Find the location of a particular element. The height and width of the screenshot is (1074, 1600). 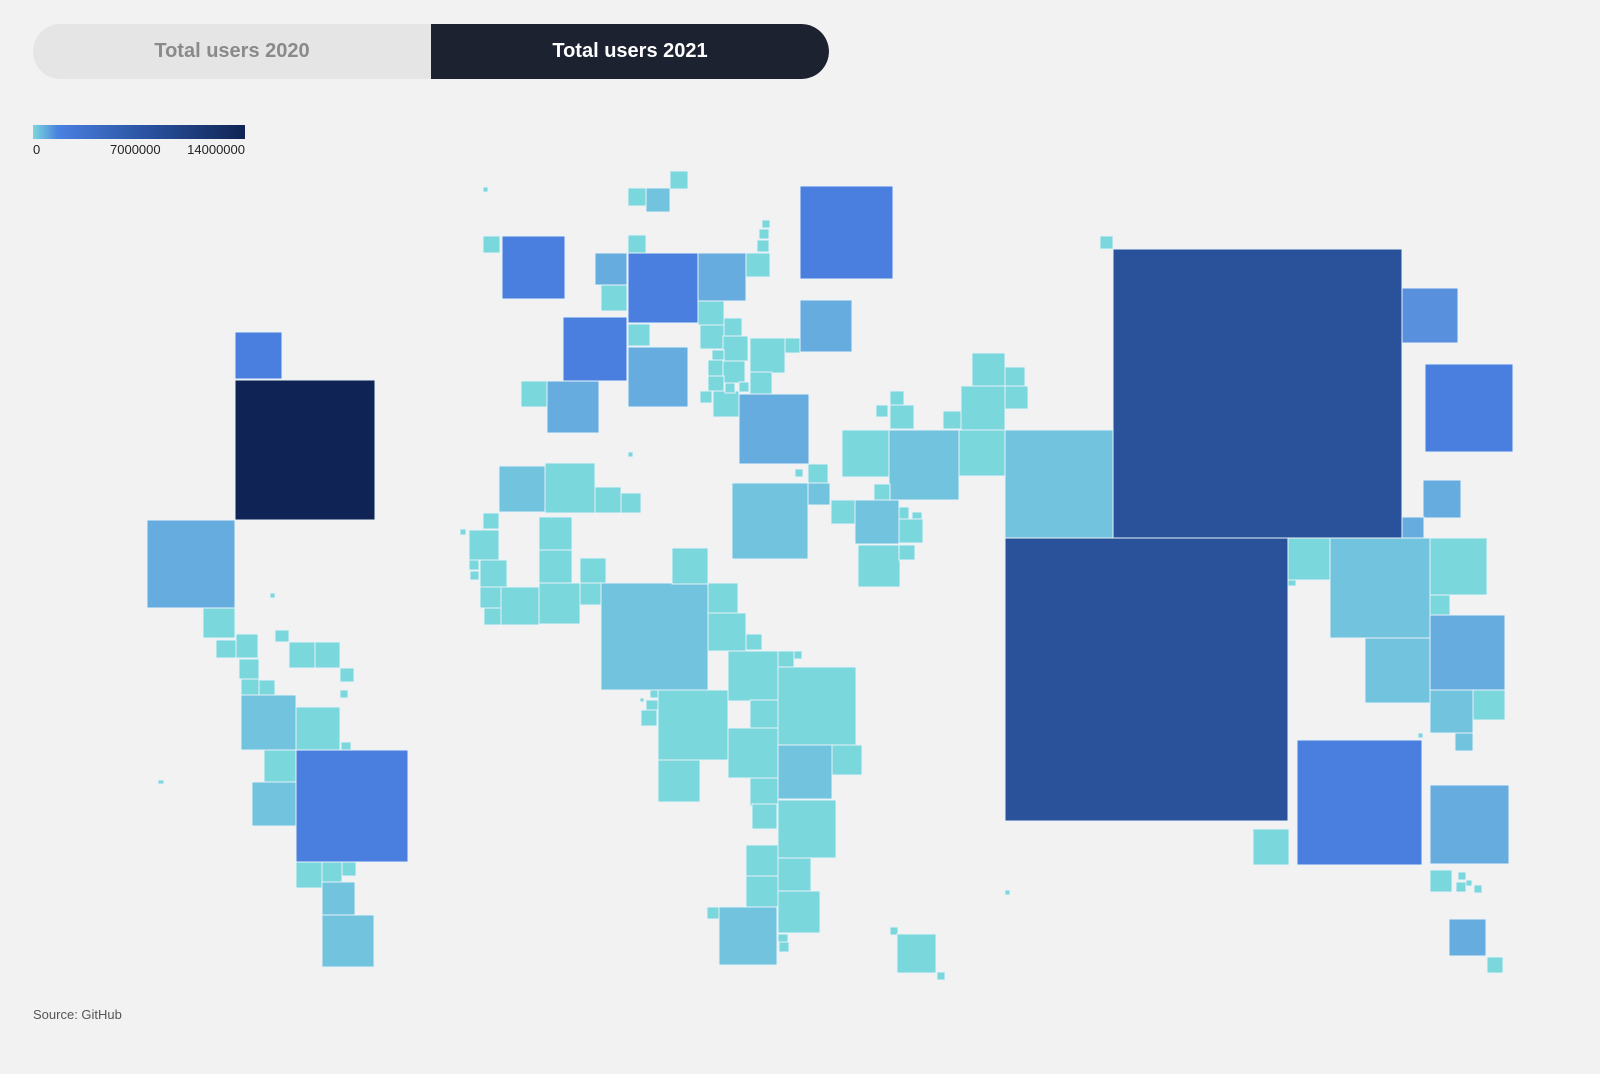

tab-total-users-2021: Total users 2021 is located at coordinates (630, 51).